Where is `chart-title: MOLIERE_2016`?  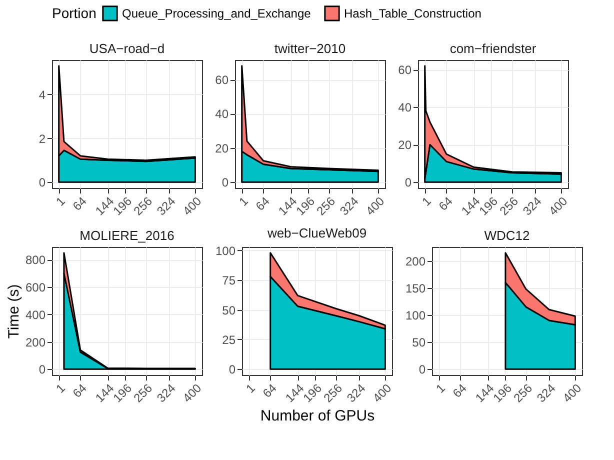 chart-title: MOLIERE_2016 is located at coordinates (127, 235).